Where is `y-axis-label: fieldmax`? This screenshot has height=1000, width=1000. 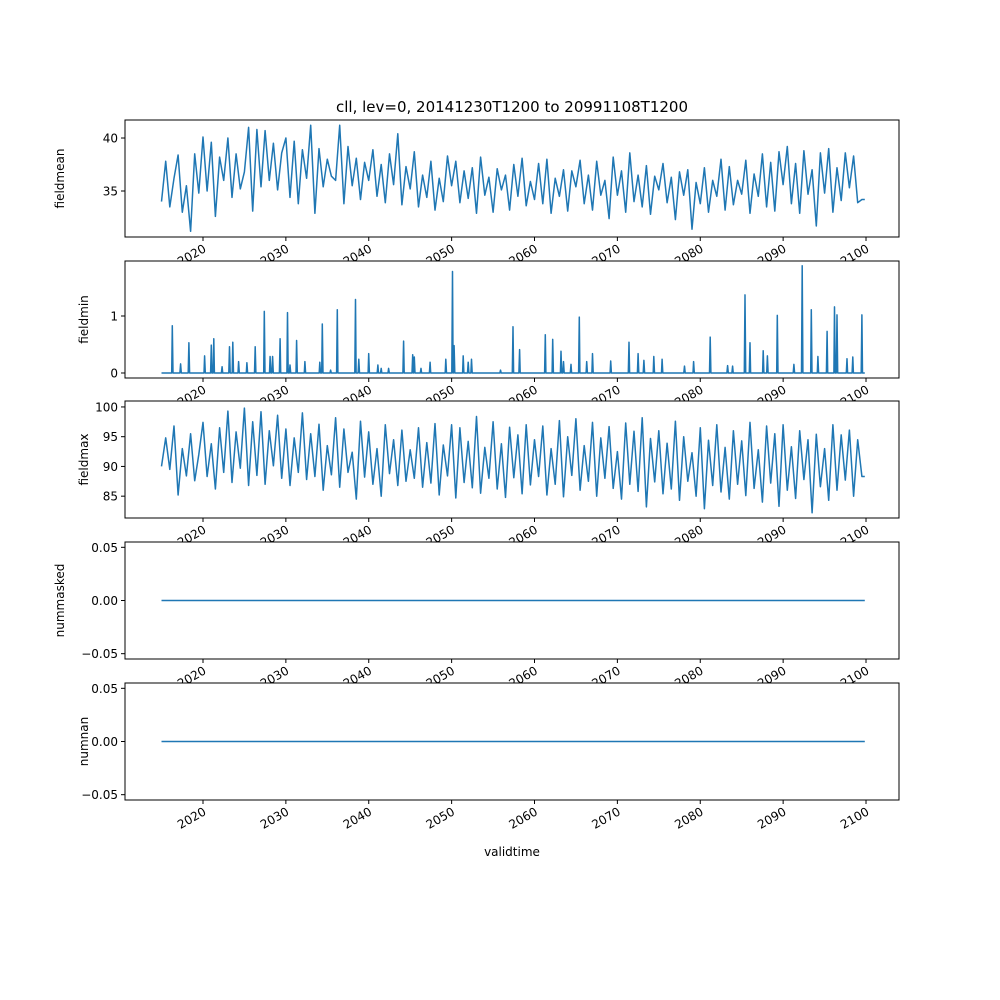
y-axis-label: fieldmax is located at coordinates (84, 459).